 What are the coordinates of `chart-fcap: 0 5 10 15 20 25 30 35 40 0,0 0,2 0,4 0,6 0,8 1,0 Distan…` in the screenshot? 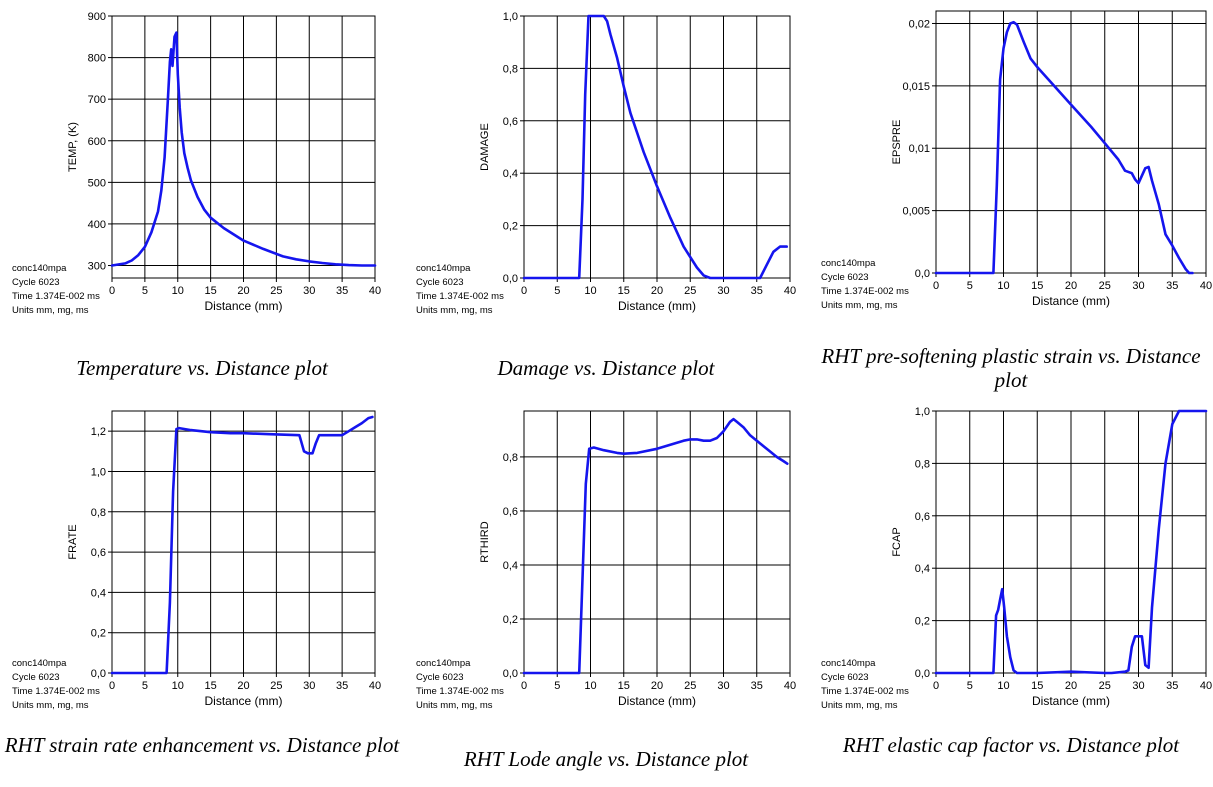 It's located at (1016, 558).